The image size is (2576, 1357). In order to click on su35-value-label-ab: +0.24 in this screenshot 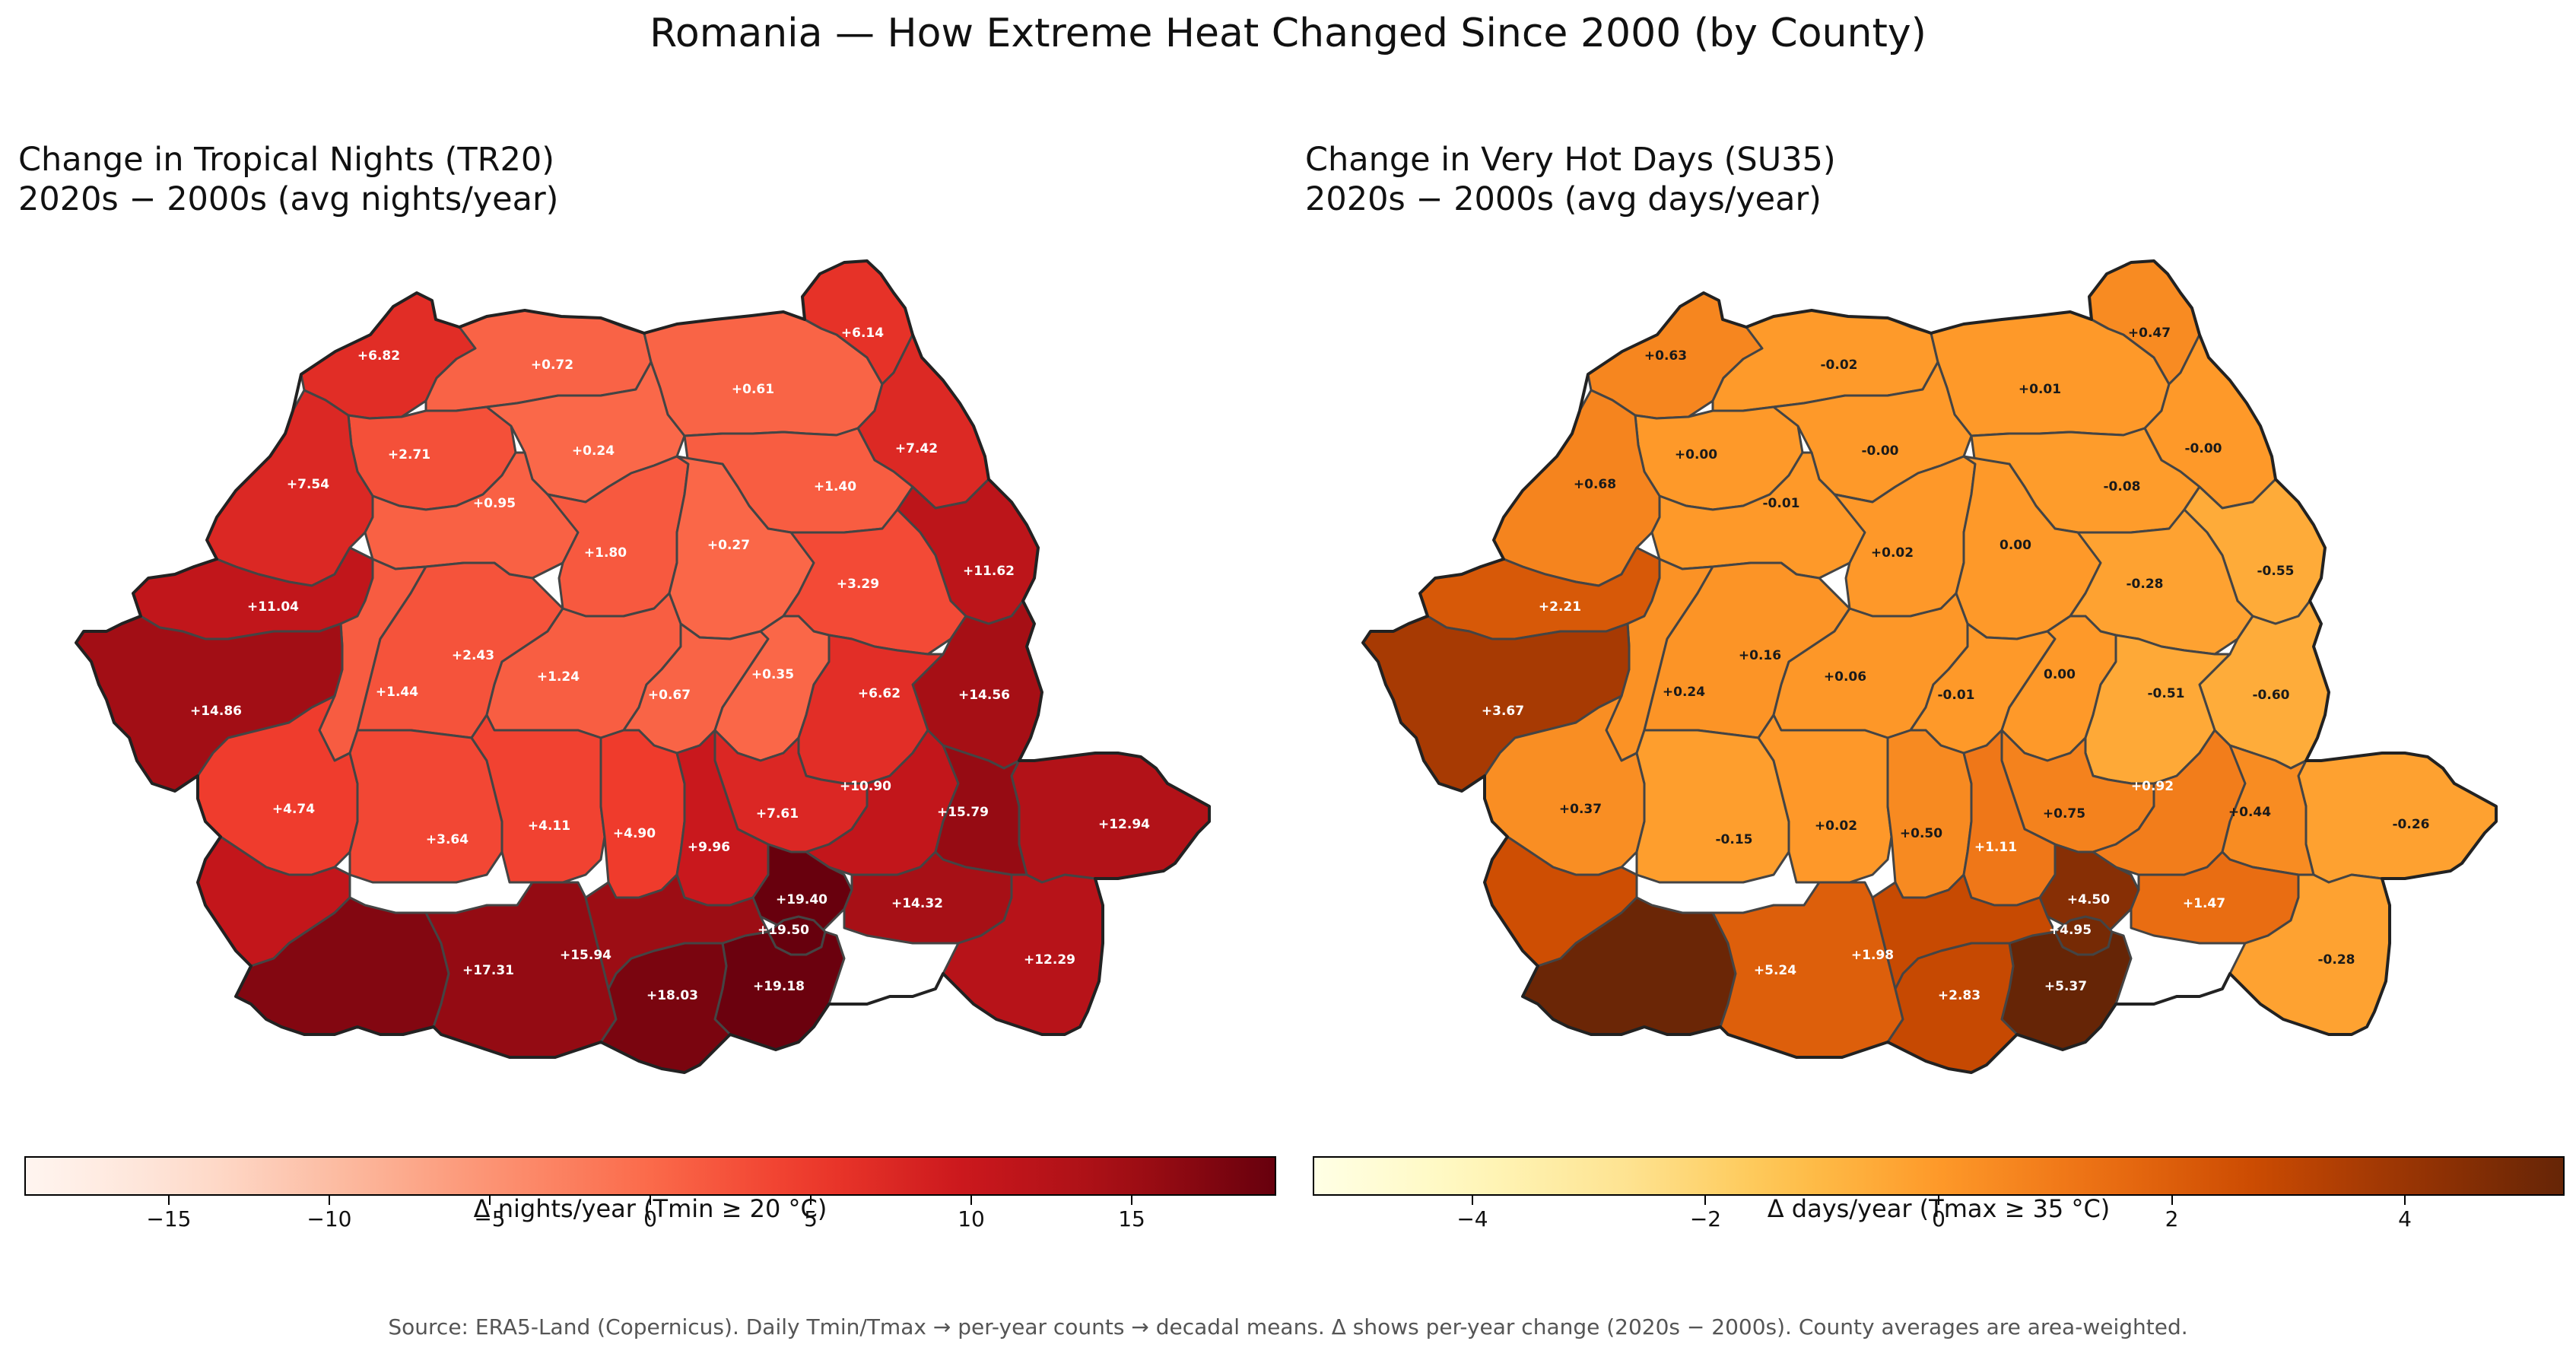, I will do `click(1684, 692)`.